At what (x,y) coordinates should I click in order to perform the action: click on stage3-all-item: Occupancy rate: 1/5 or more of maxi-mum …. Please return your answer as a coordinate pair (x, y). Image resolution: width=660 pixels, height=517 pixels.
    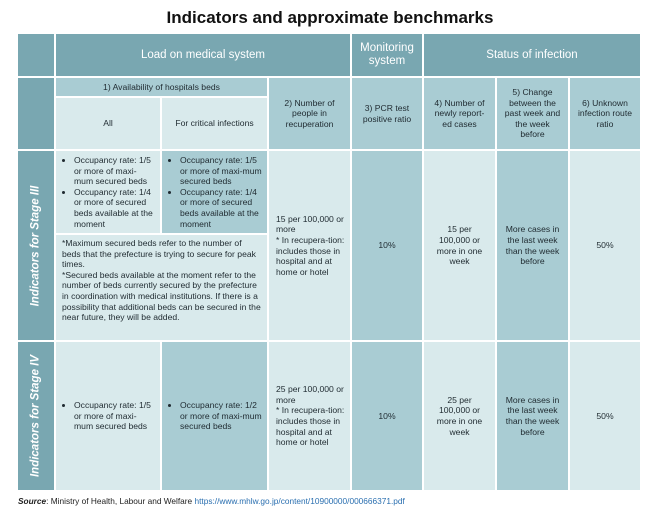
    Looking at the image, I should click on (114, 171).